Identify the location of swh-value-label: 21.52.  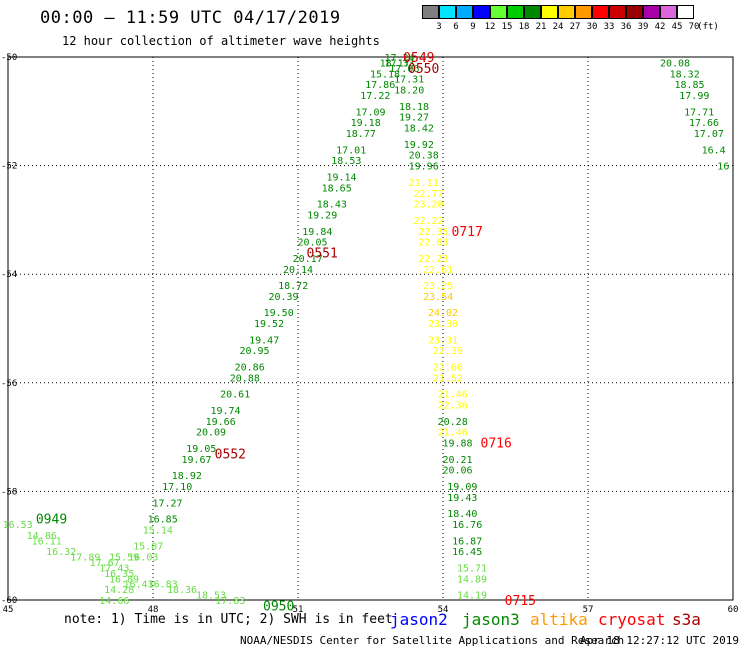
(448, 378).